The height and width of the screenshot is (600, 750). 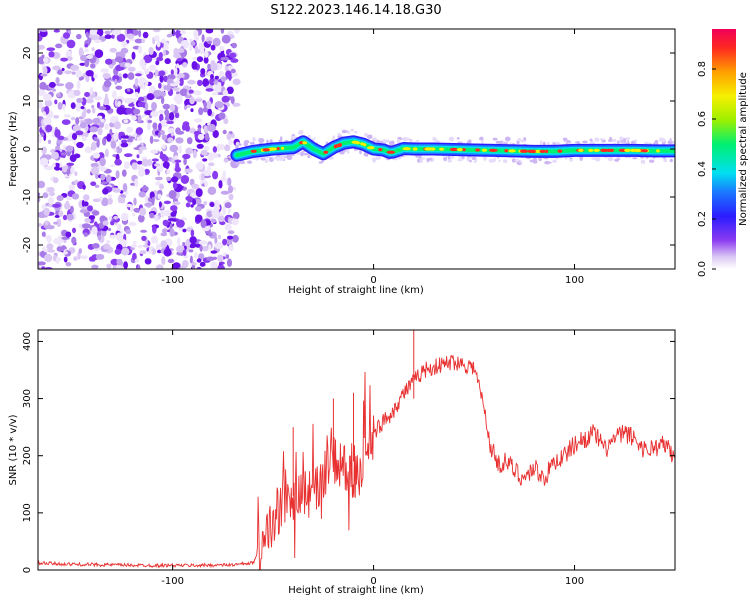 I want to click on colorbar-tick-label: 0.0, so click(x=702, y=269).